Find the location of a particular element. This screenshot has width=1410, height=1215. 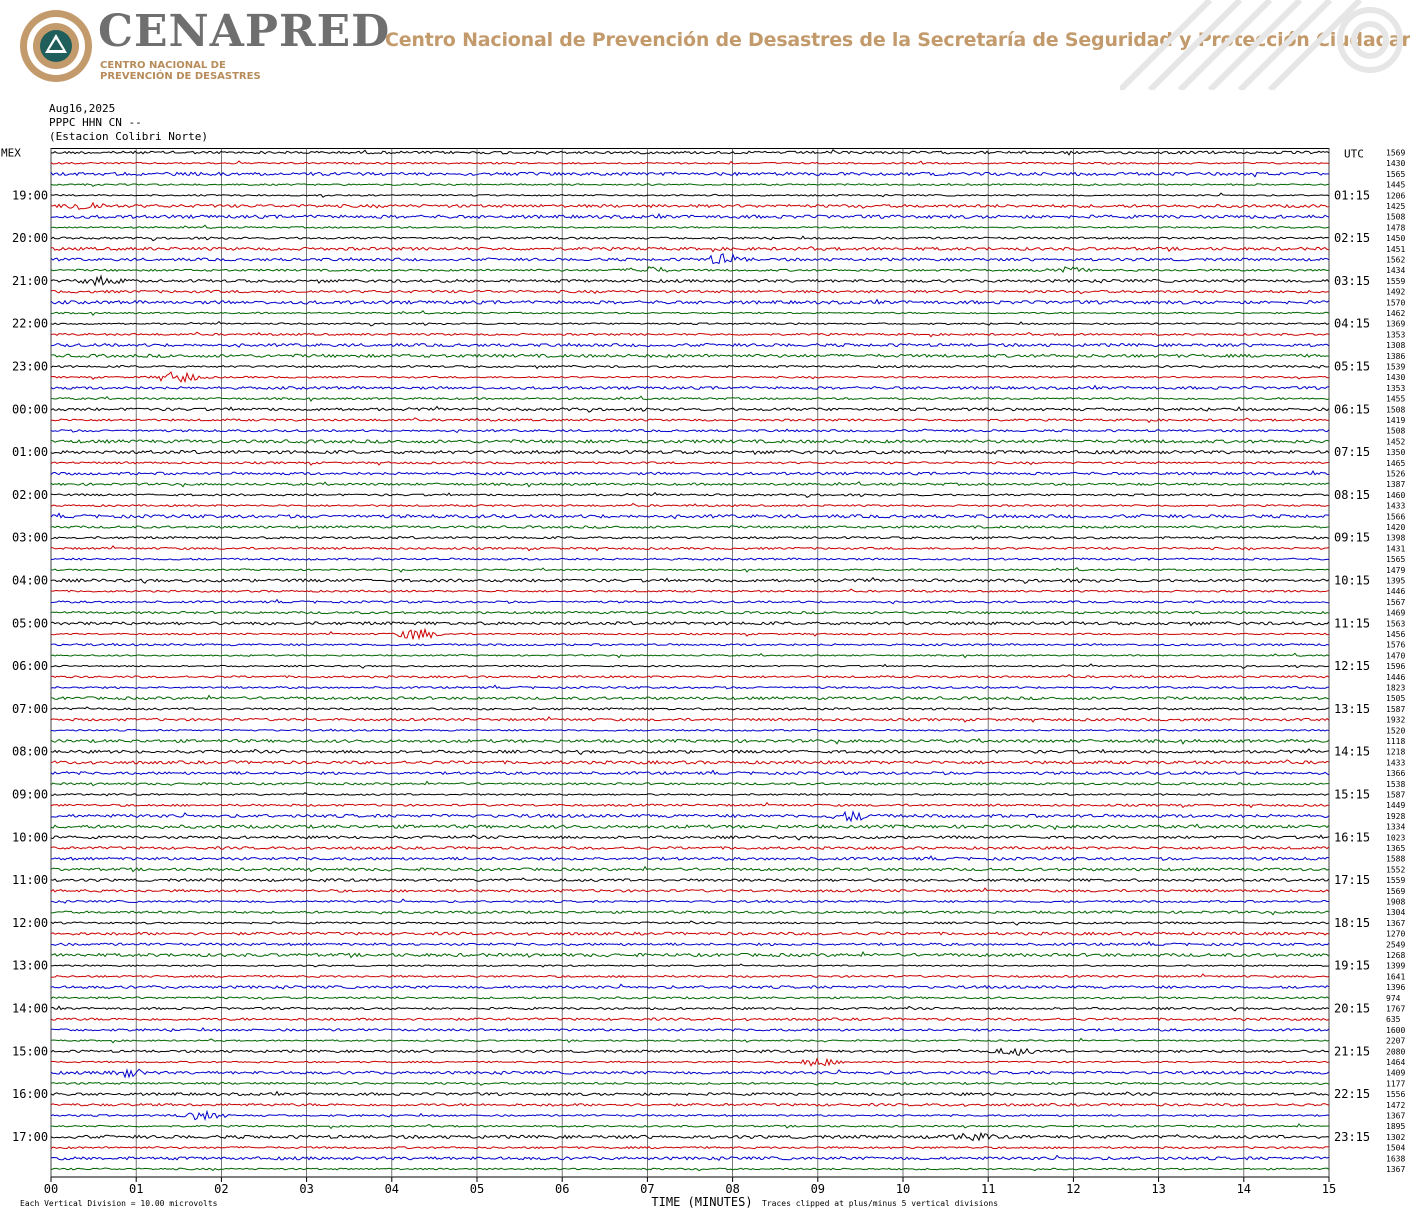

mex-hour-label: 19:00 is located at coordinates (30, 195).